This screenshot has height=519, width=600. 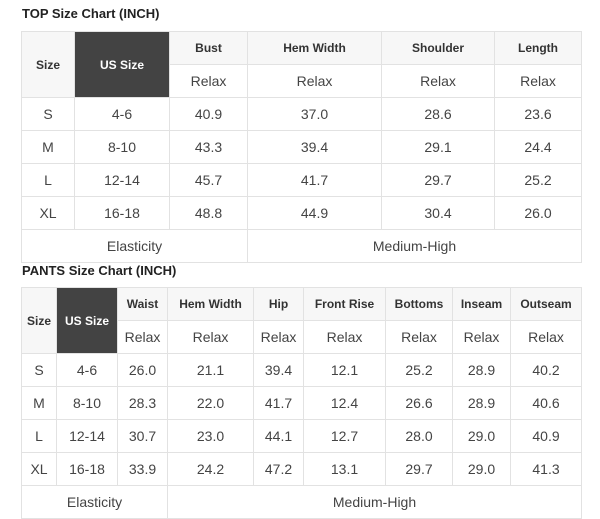 I want to click on table-cell: 21.1, so click(x=210, y=370).